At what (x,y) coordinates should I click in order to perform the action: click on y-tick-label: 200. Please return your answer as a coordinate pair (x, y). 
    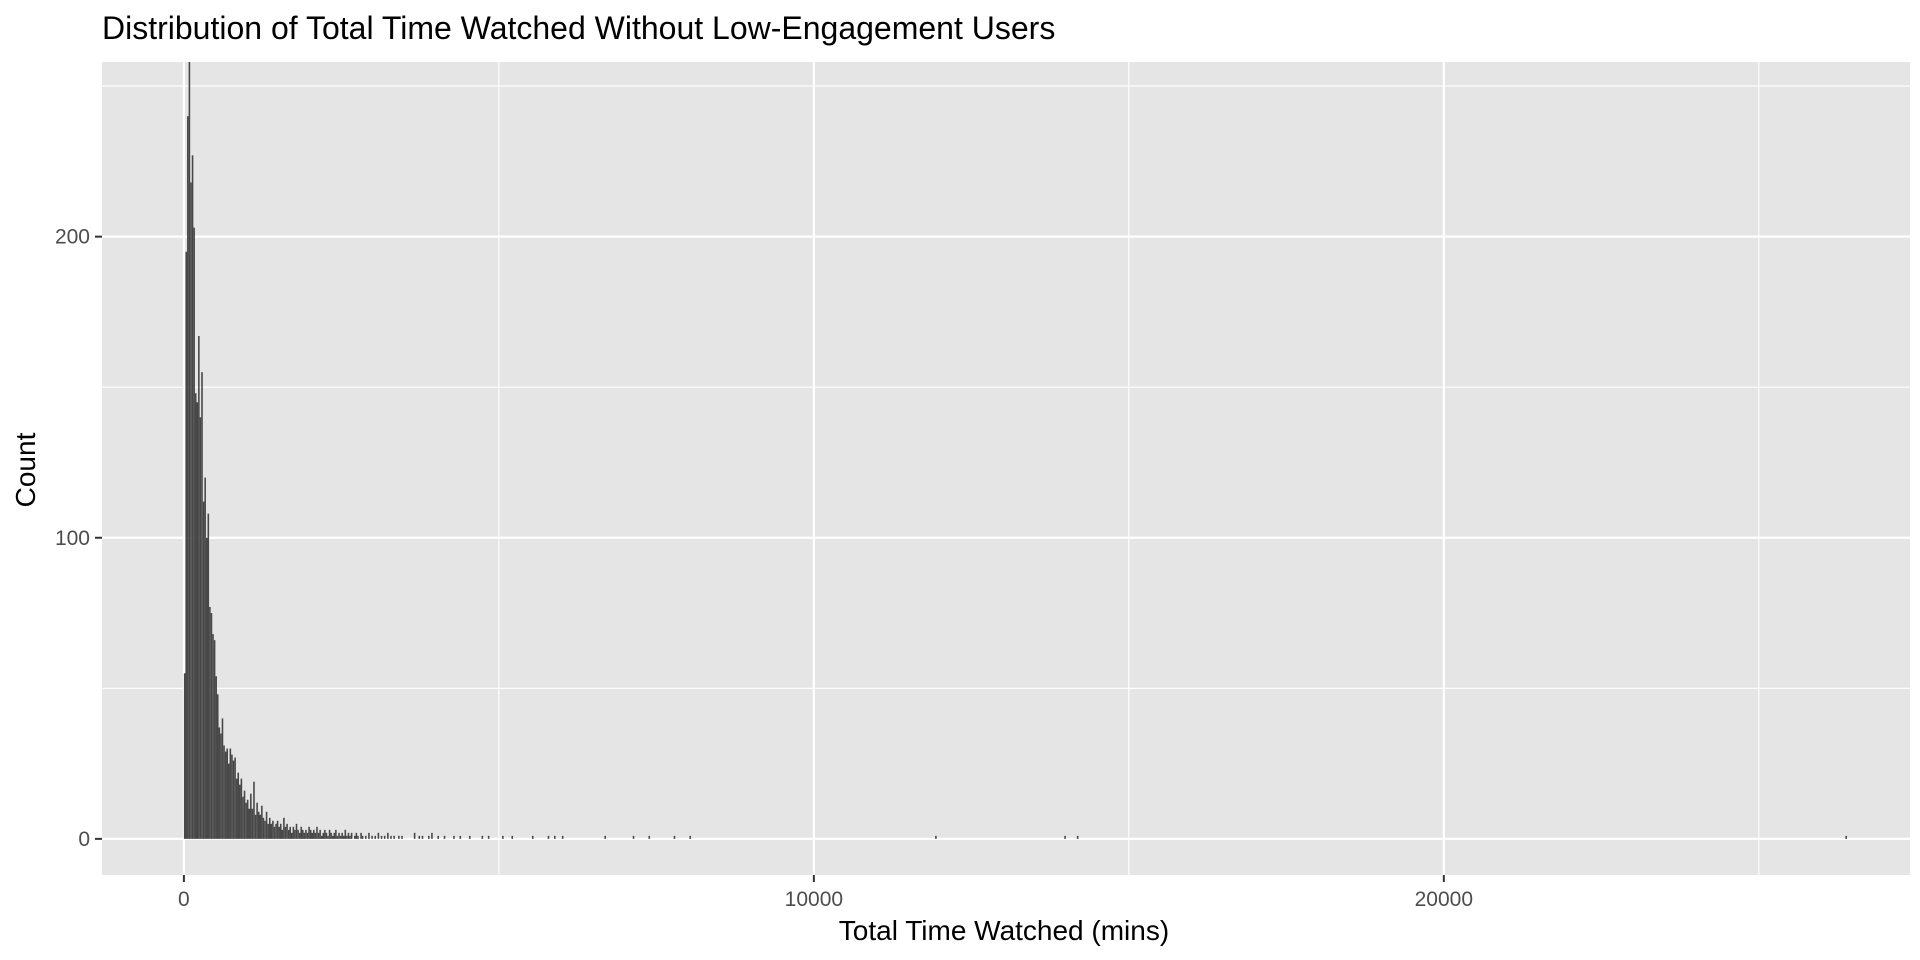
    Looking at the image, I should click on (72, 237).